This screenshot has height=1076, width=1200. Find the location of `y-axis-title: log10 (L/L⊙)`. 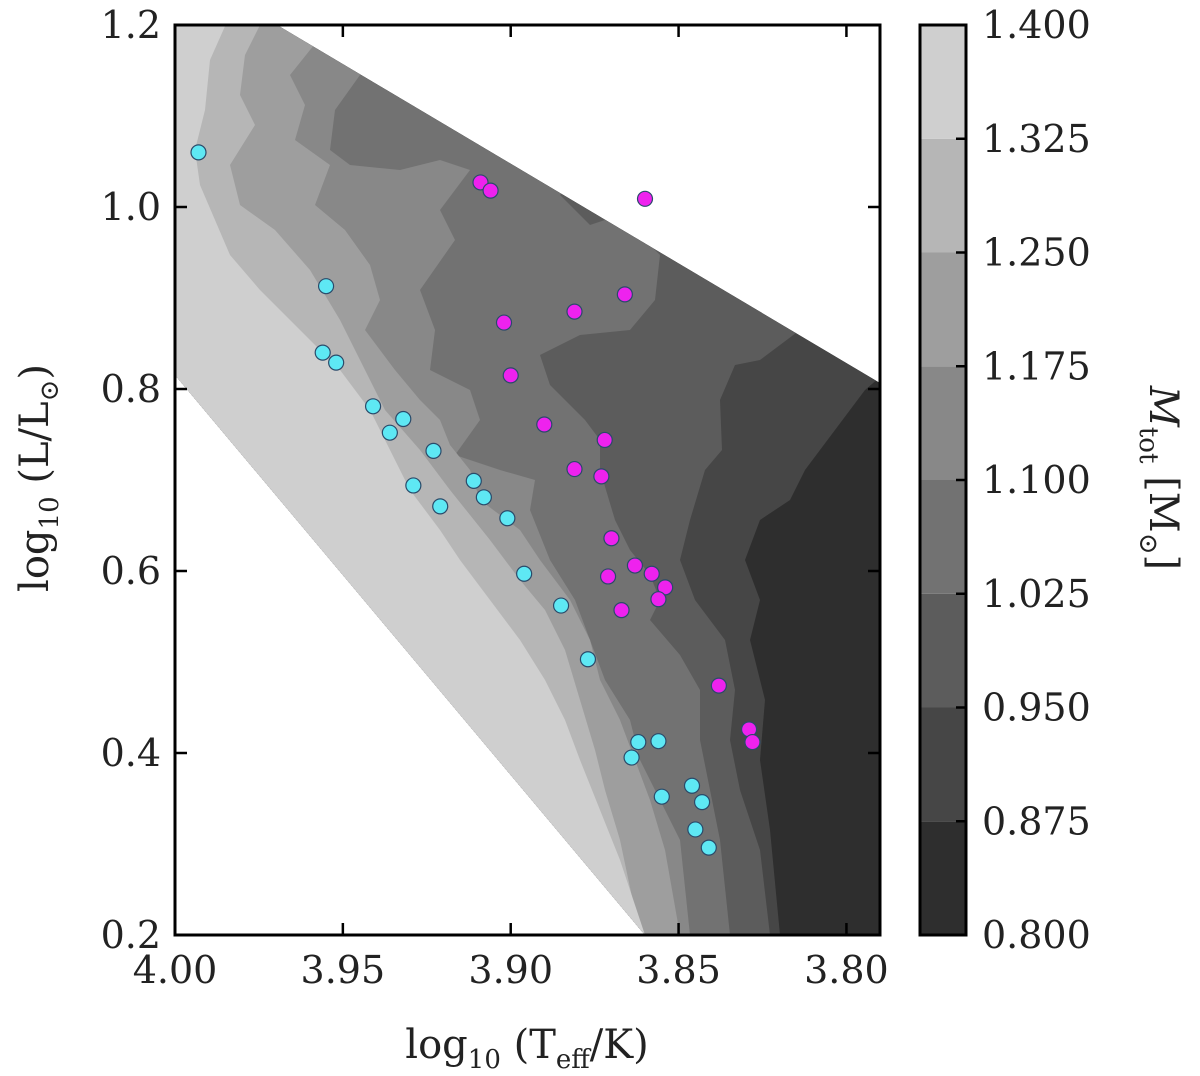

y-axis-title: log10 (L/L⊙) is located at coordinates (38, 478).